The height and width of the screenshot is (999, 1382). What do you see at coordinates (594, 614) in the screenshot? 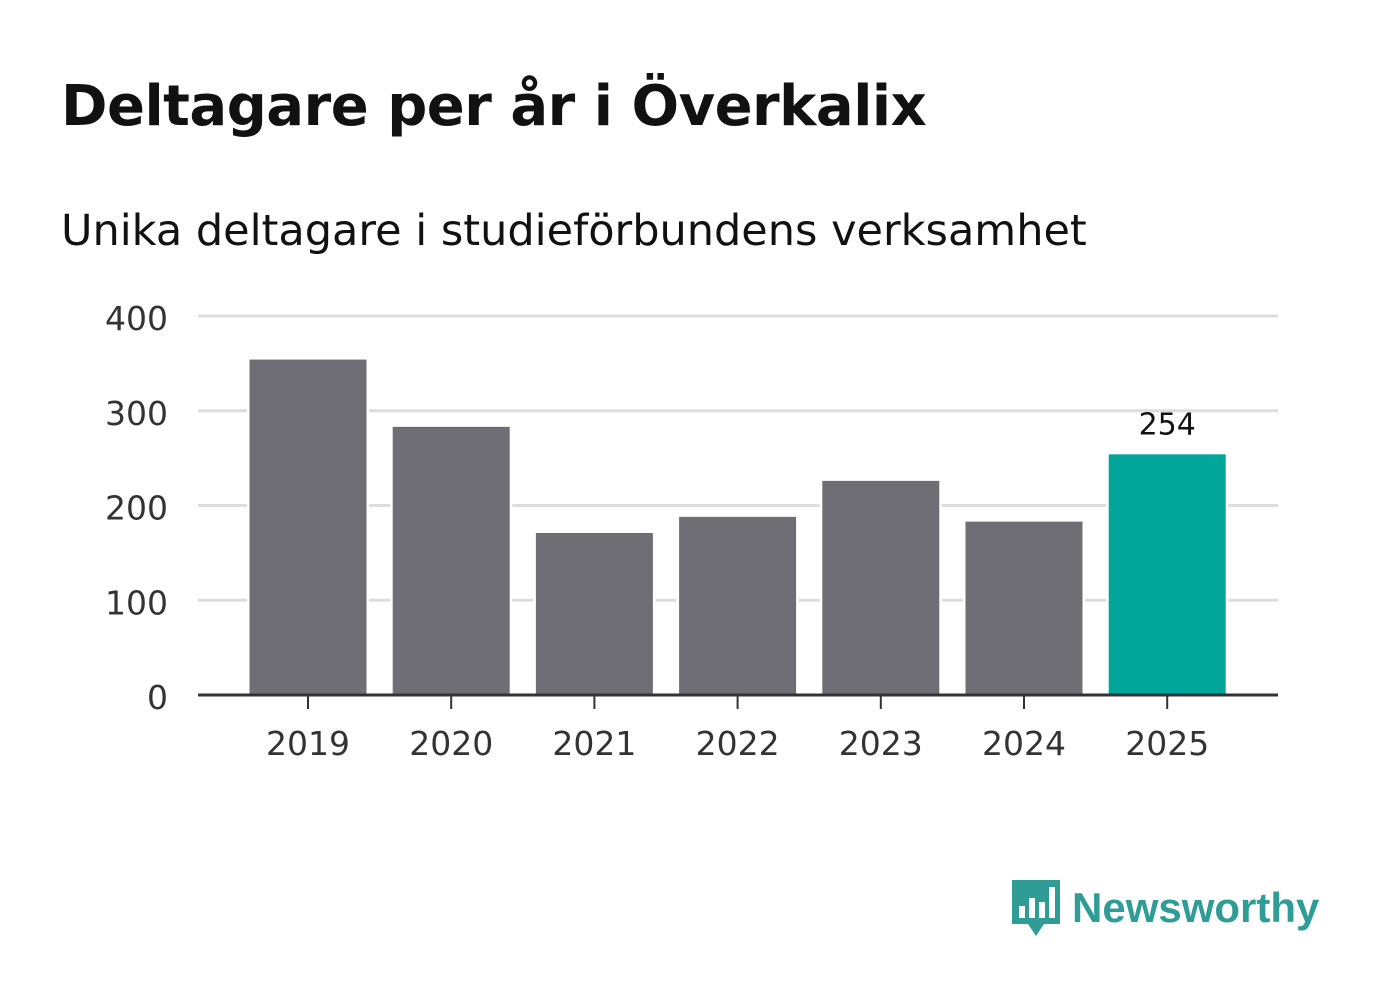
I see `bar-2021` at bounding box center [594, 614].